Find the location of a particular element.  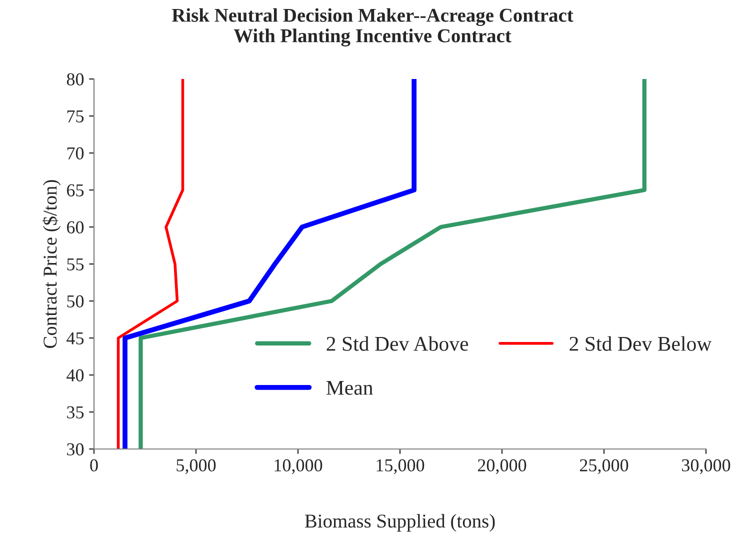

y-axis-title: Contract Price ($/ton) is located at coordinates (51, 264).